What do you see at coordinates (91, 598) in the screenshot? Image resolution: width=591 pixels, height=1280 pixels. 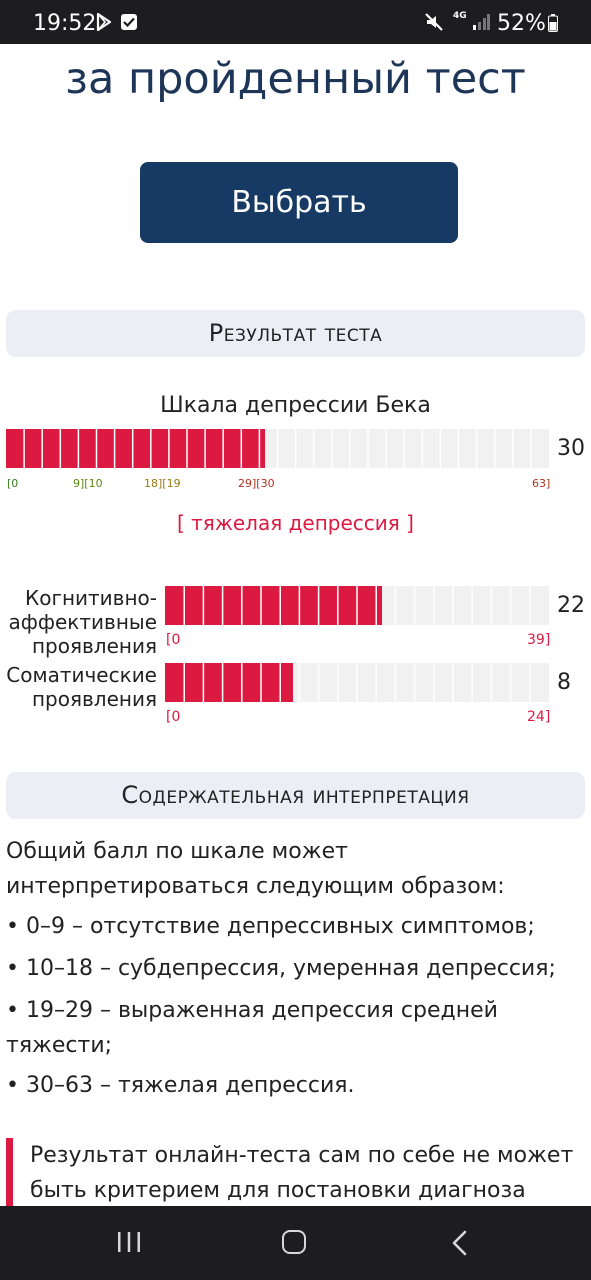 I see `subscale-label-line: Когнитивно-` at bounding box center [91, 598].